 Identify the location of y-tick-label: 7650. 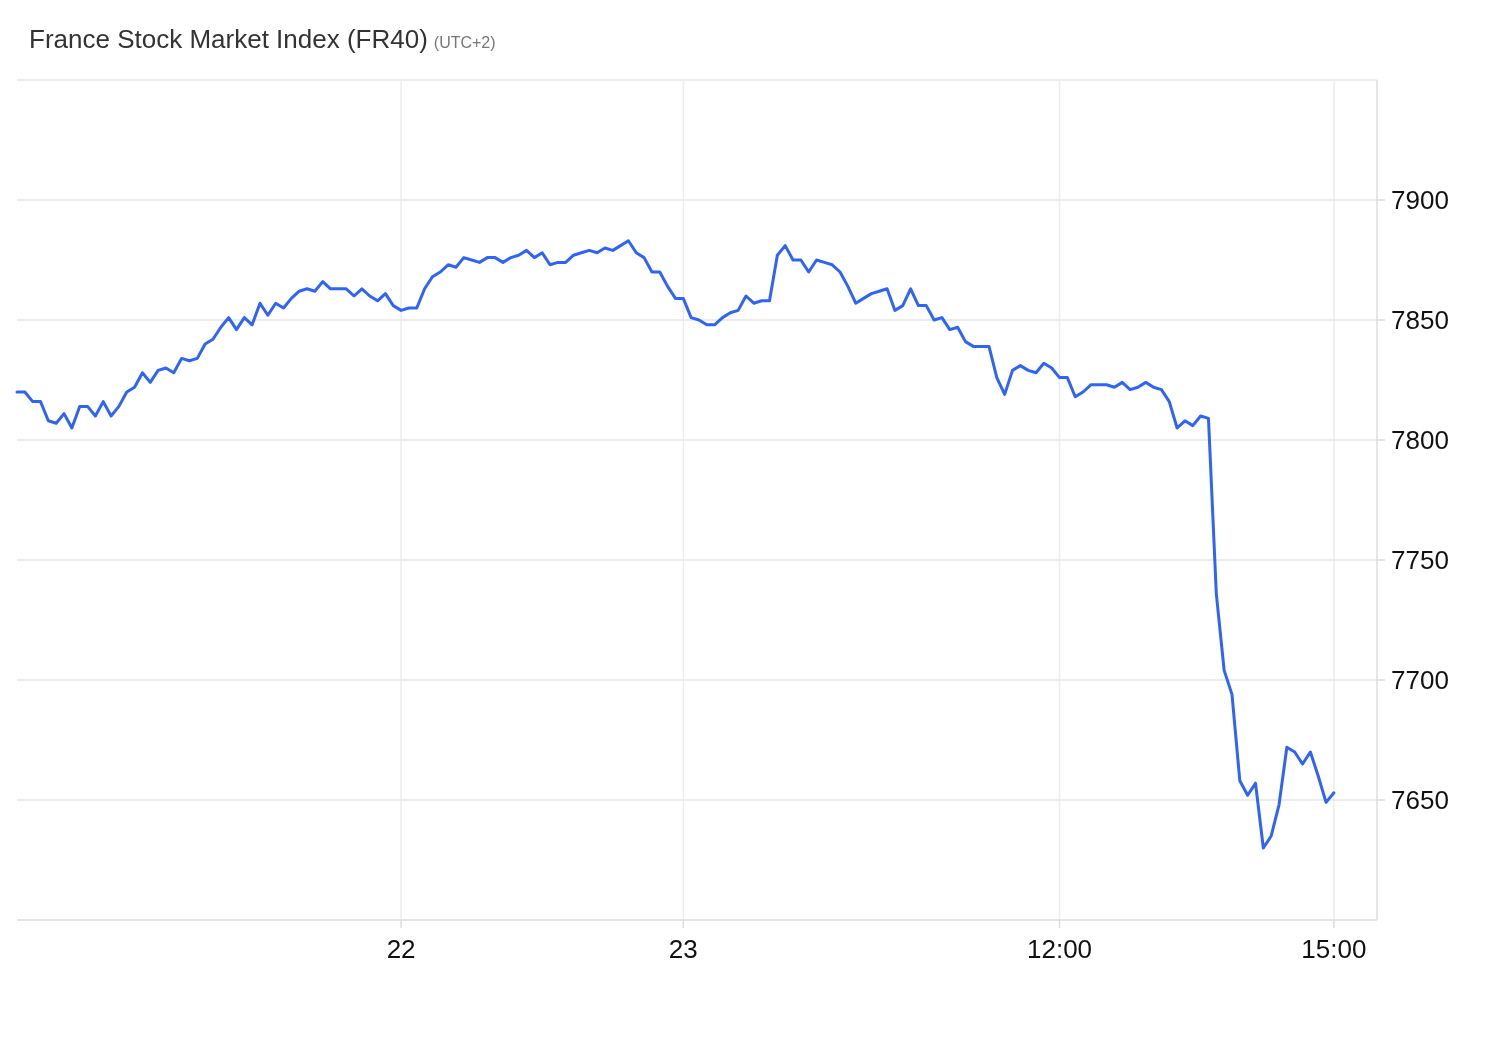
(1420, 800).